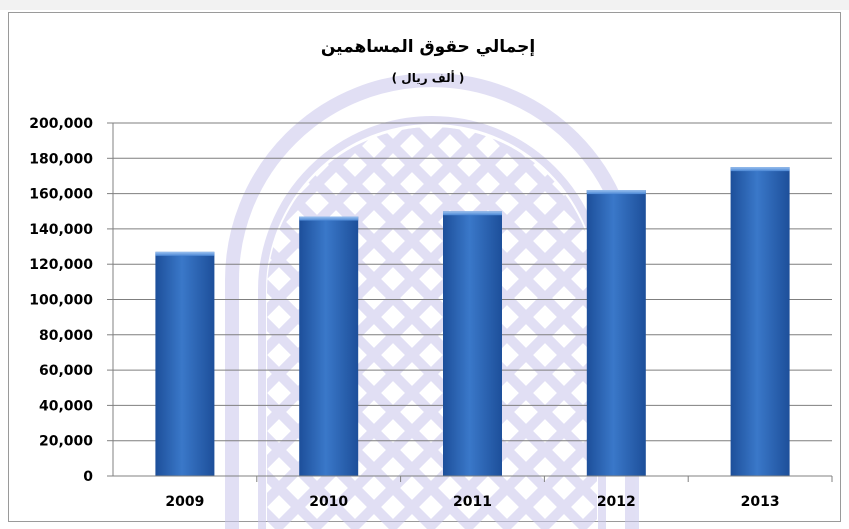 The image size is (849, 529). I want to click on x-tick-label: 2011, so click(472, 502).